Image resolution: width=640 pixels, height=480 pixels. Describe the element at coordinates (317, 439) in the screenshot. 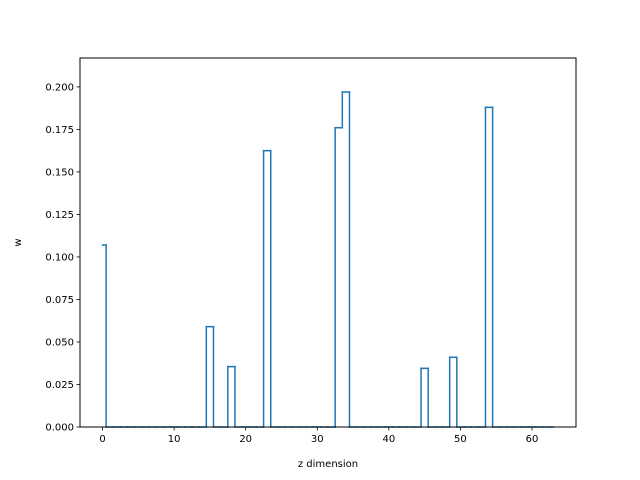

I see `x-tick-label: 30` at that location.